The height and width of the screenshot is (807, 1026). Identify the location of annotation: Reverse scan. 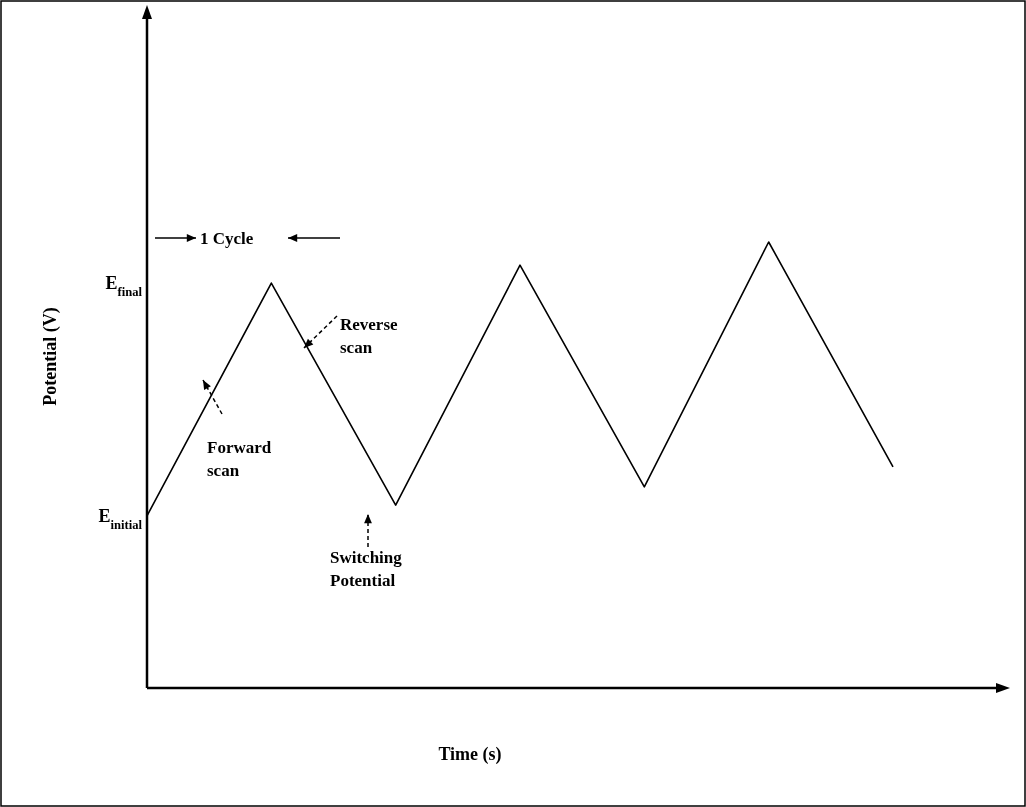
(369, 336).